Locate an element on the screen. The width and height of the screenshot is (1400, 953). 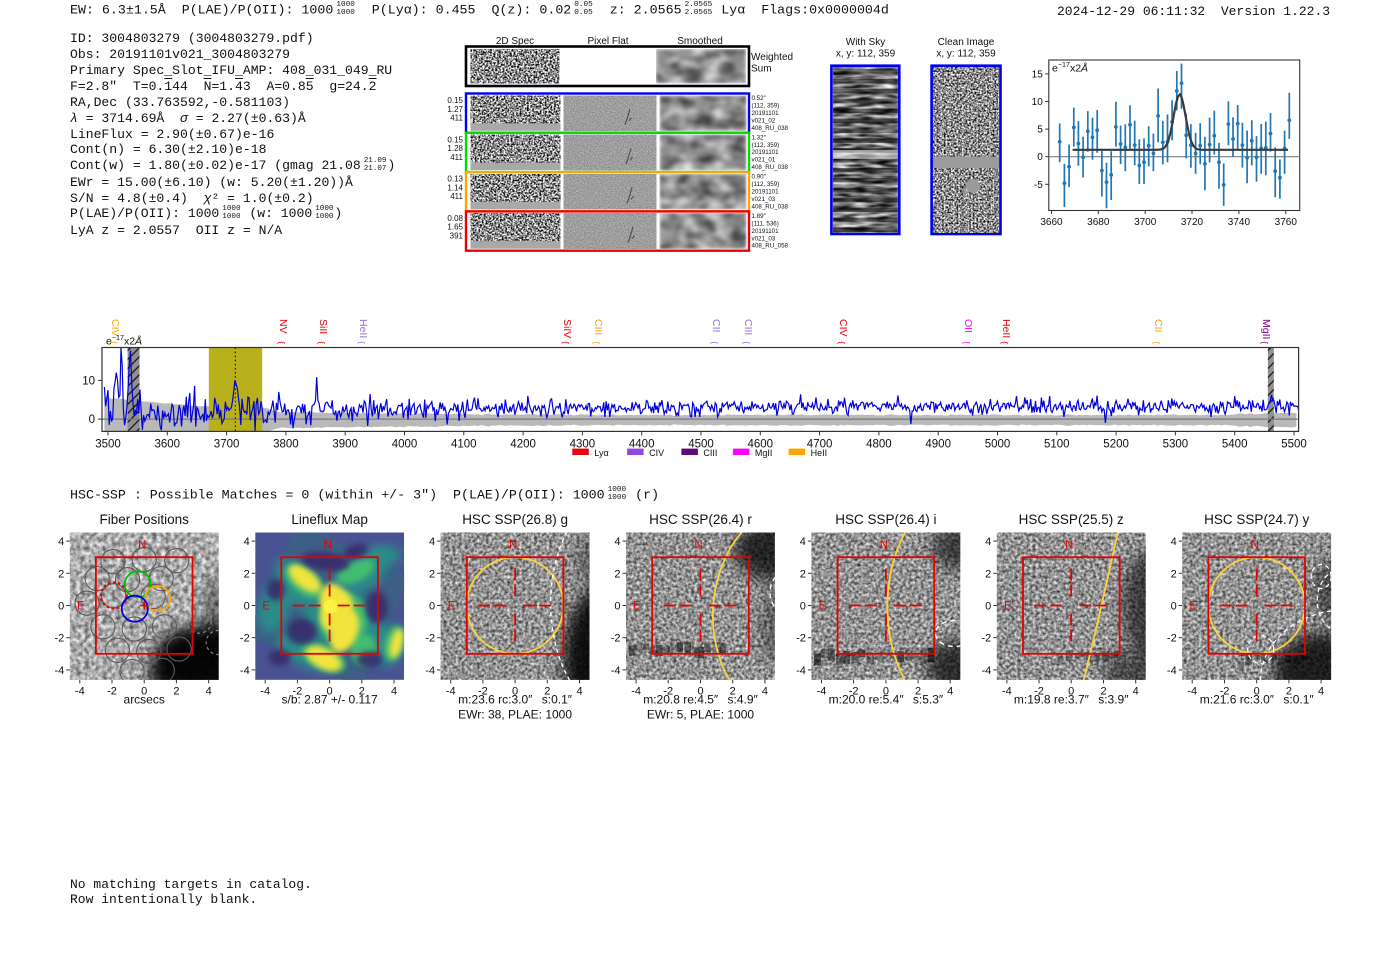
svg-text: Pixel Flat is located at coordinates (607, 41).